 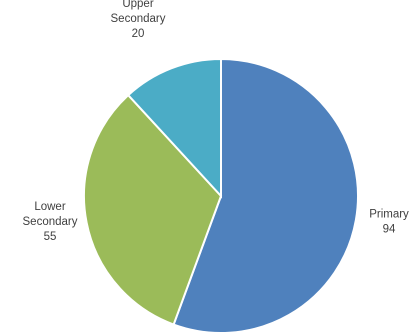 What do you see at coordinates (50, 222) in the screenshot?
I see `data-label-lower-secondary: Lower Secondary 55` at bounding box center [50, 222].